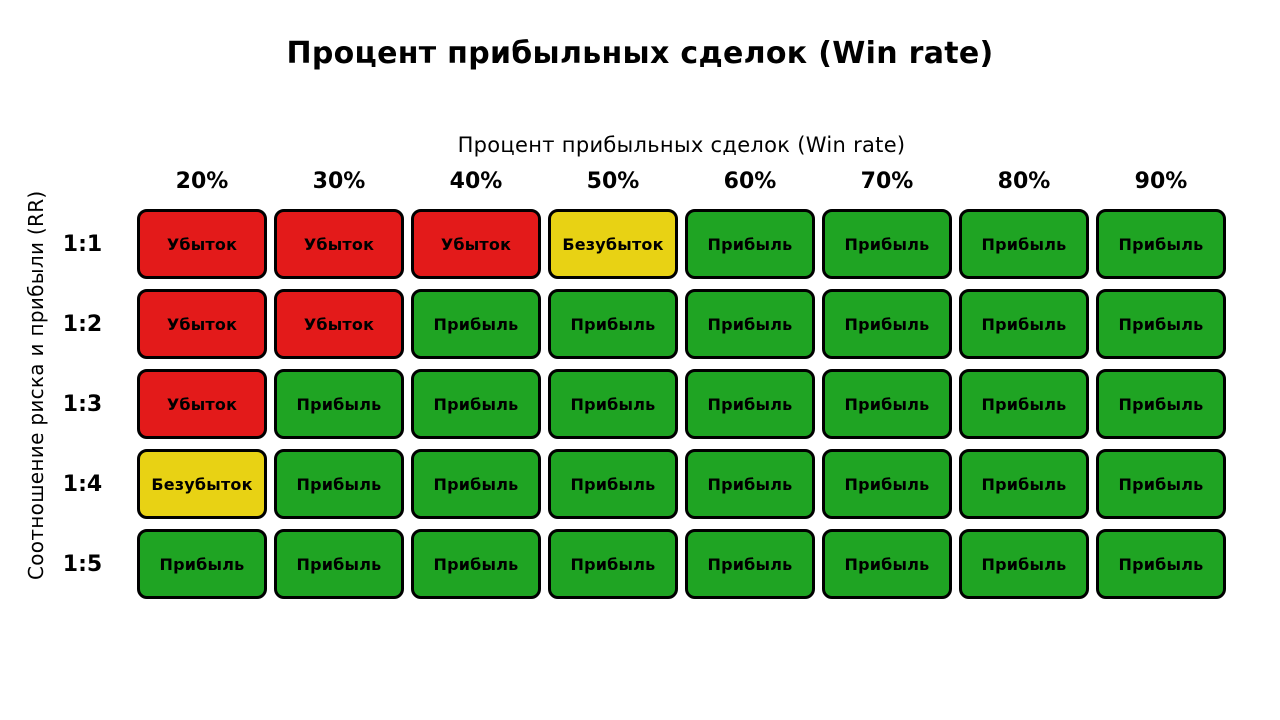 Image resolution: width=1280 pixels, height=720 pixels. I want to click on matrix-cell-1-1-50pct: Безубыток, so click(613, 244).